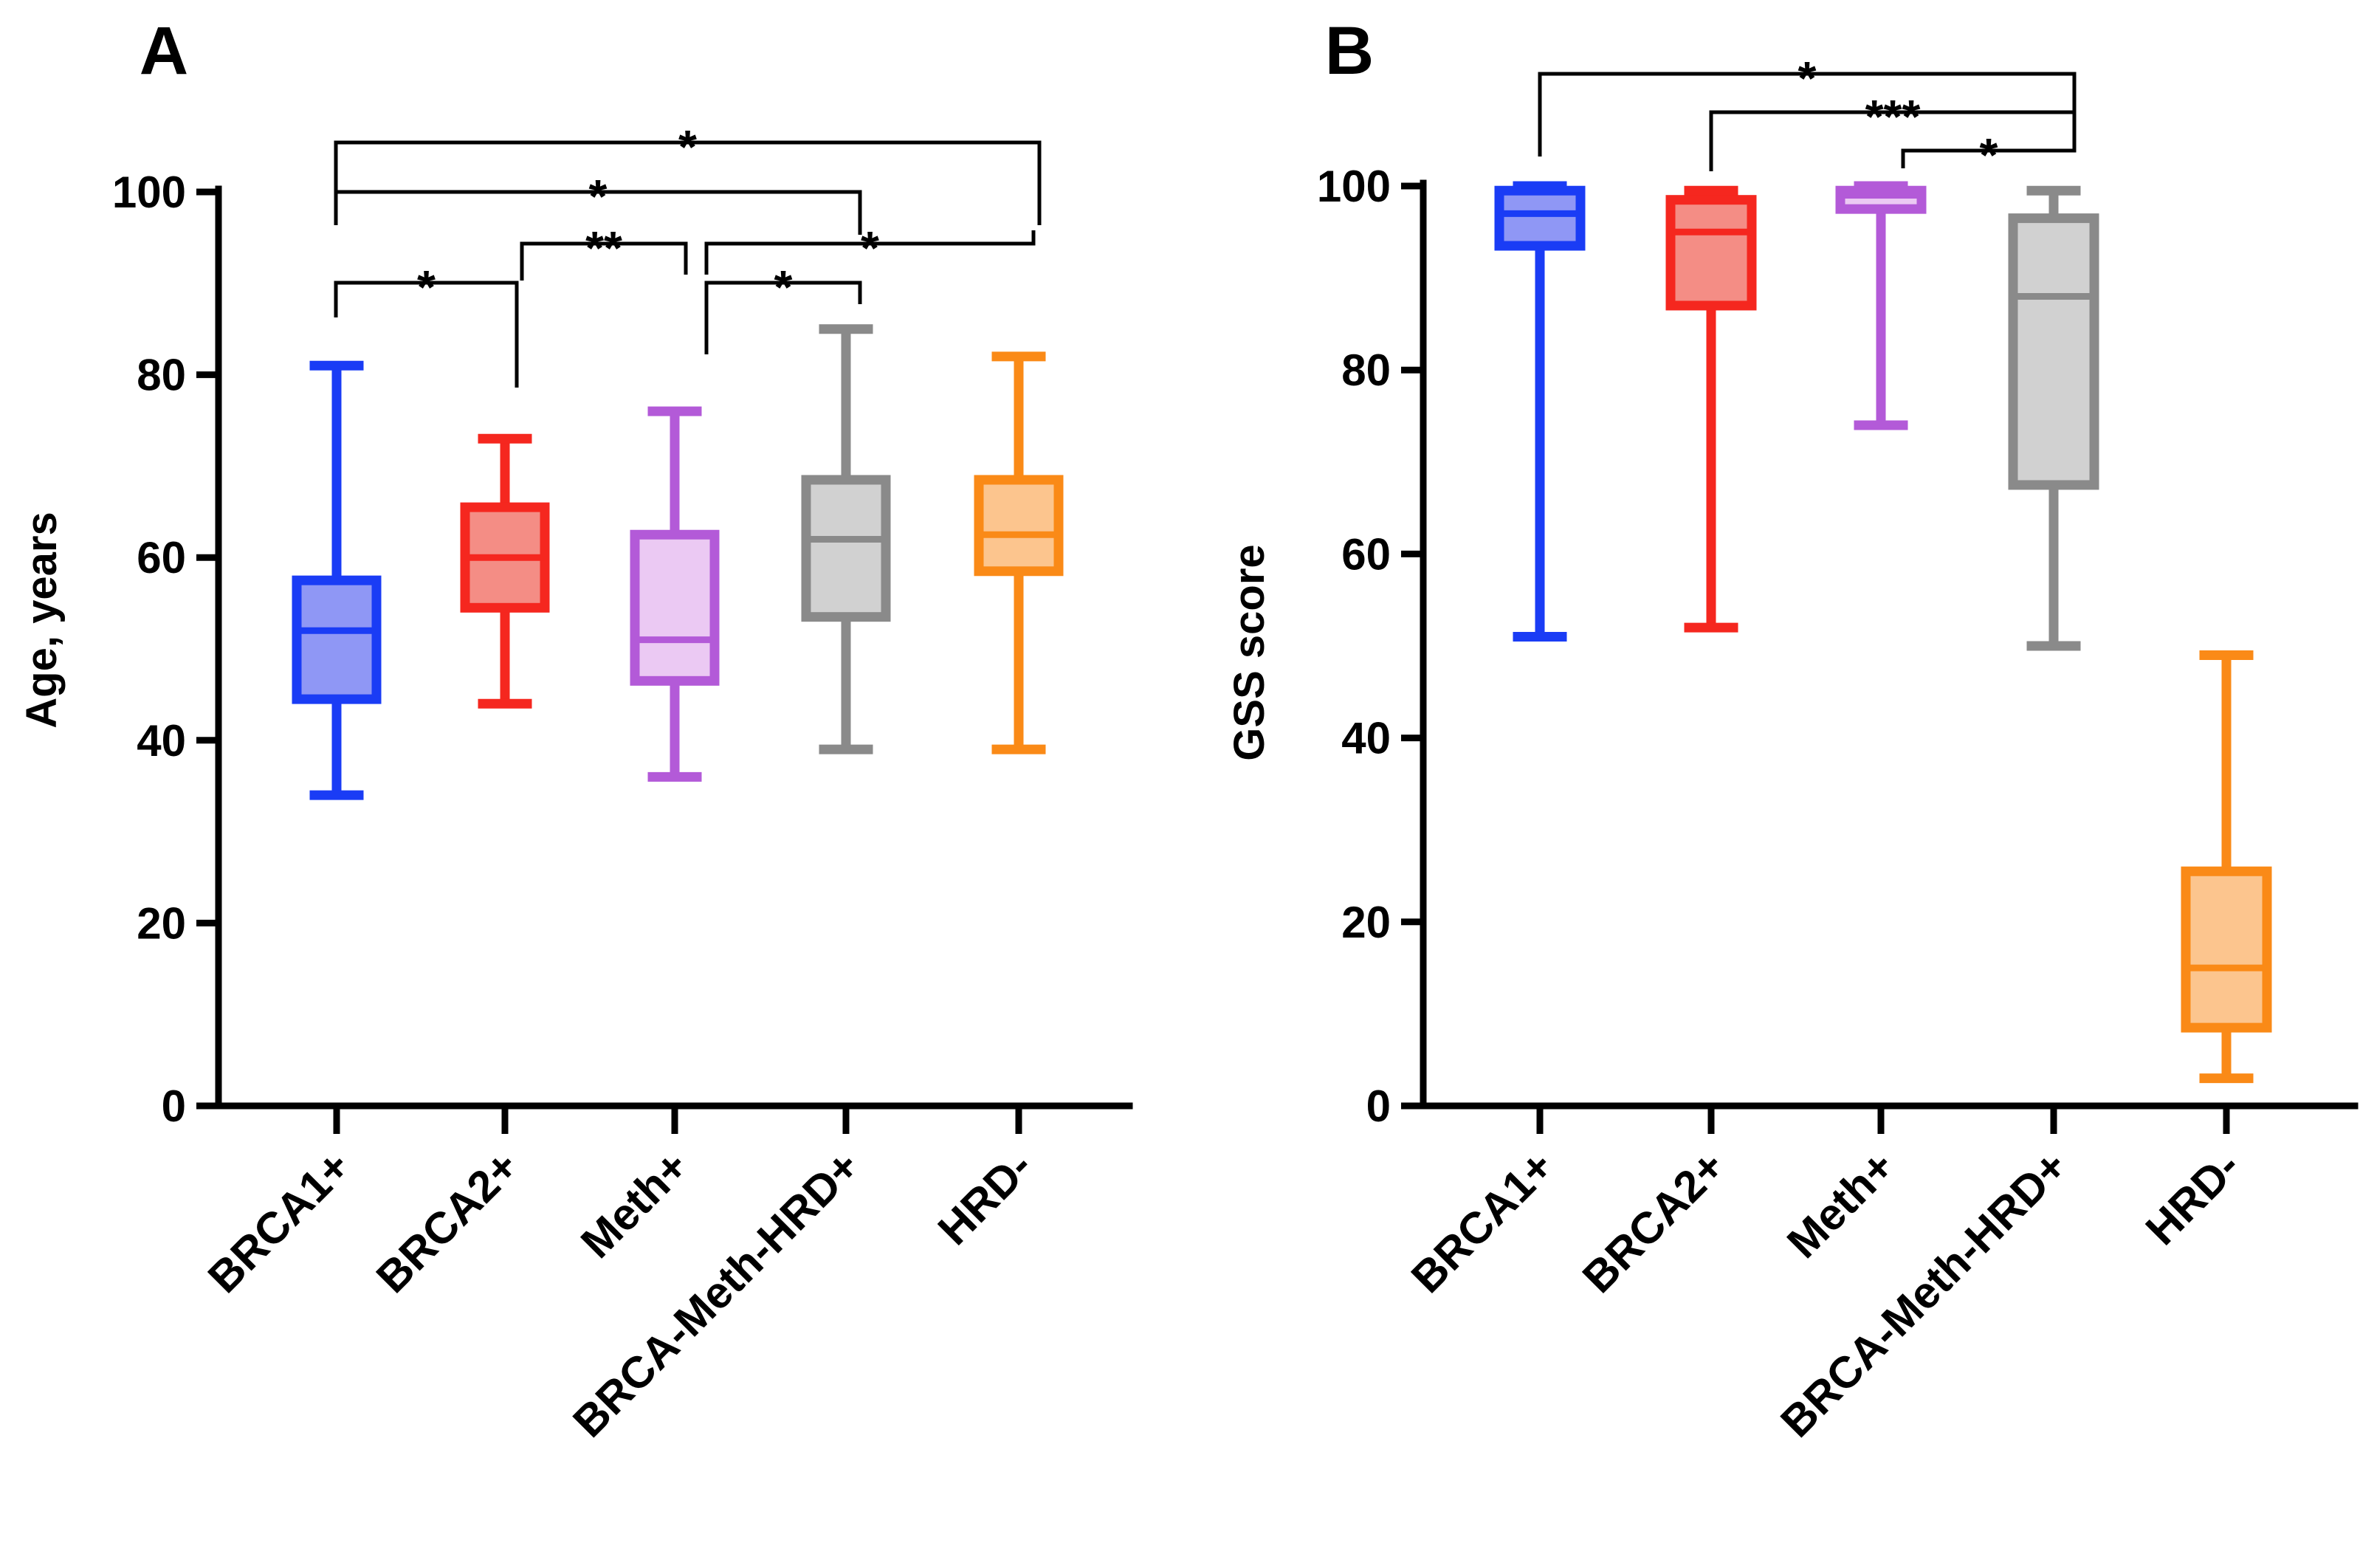  I want to click on significance-label: **, so click(604, 248).